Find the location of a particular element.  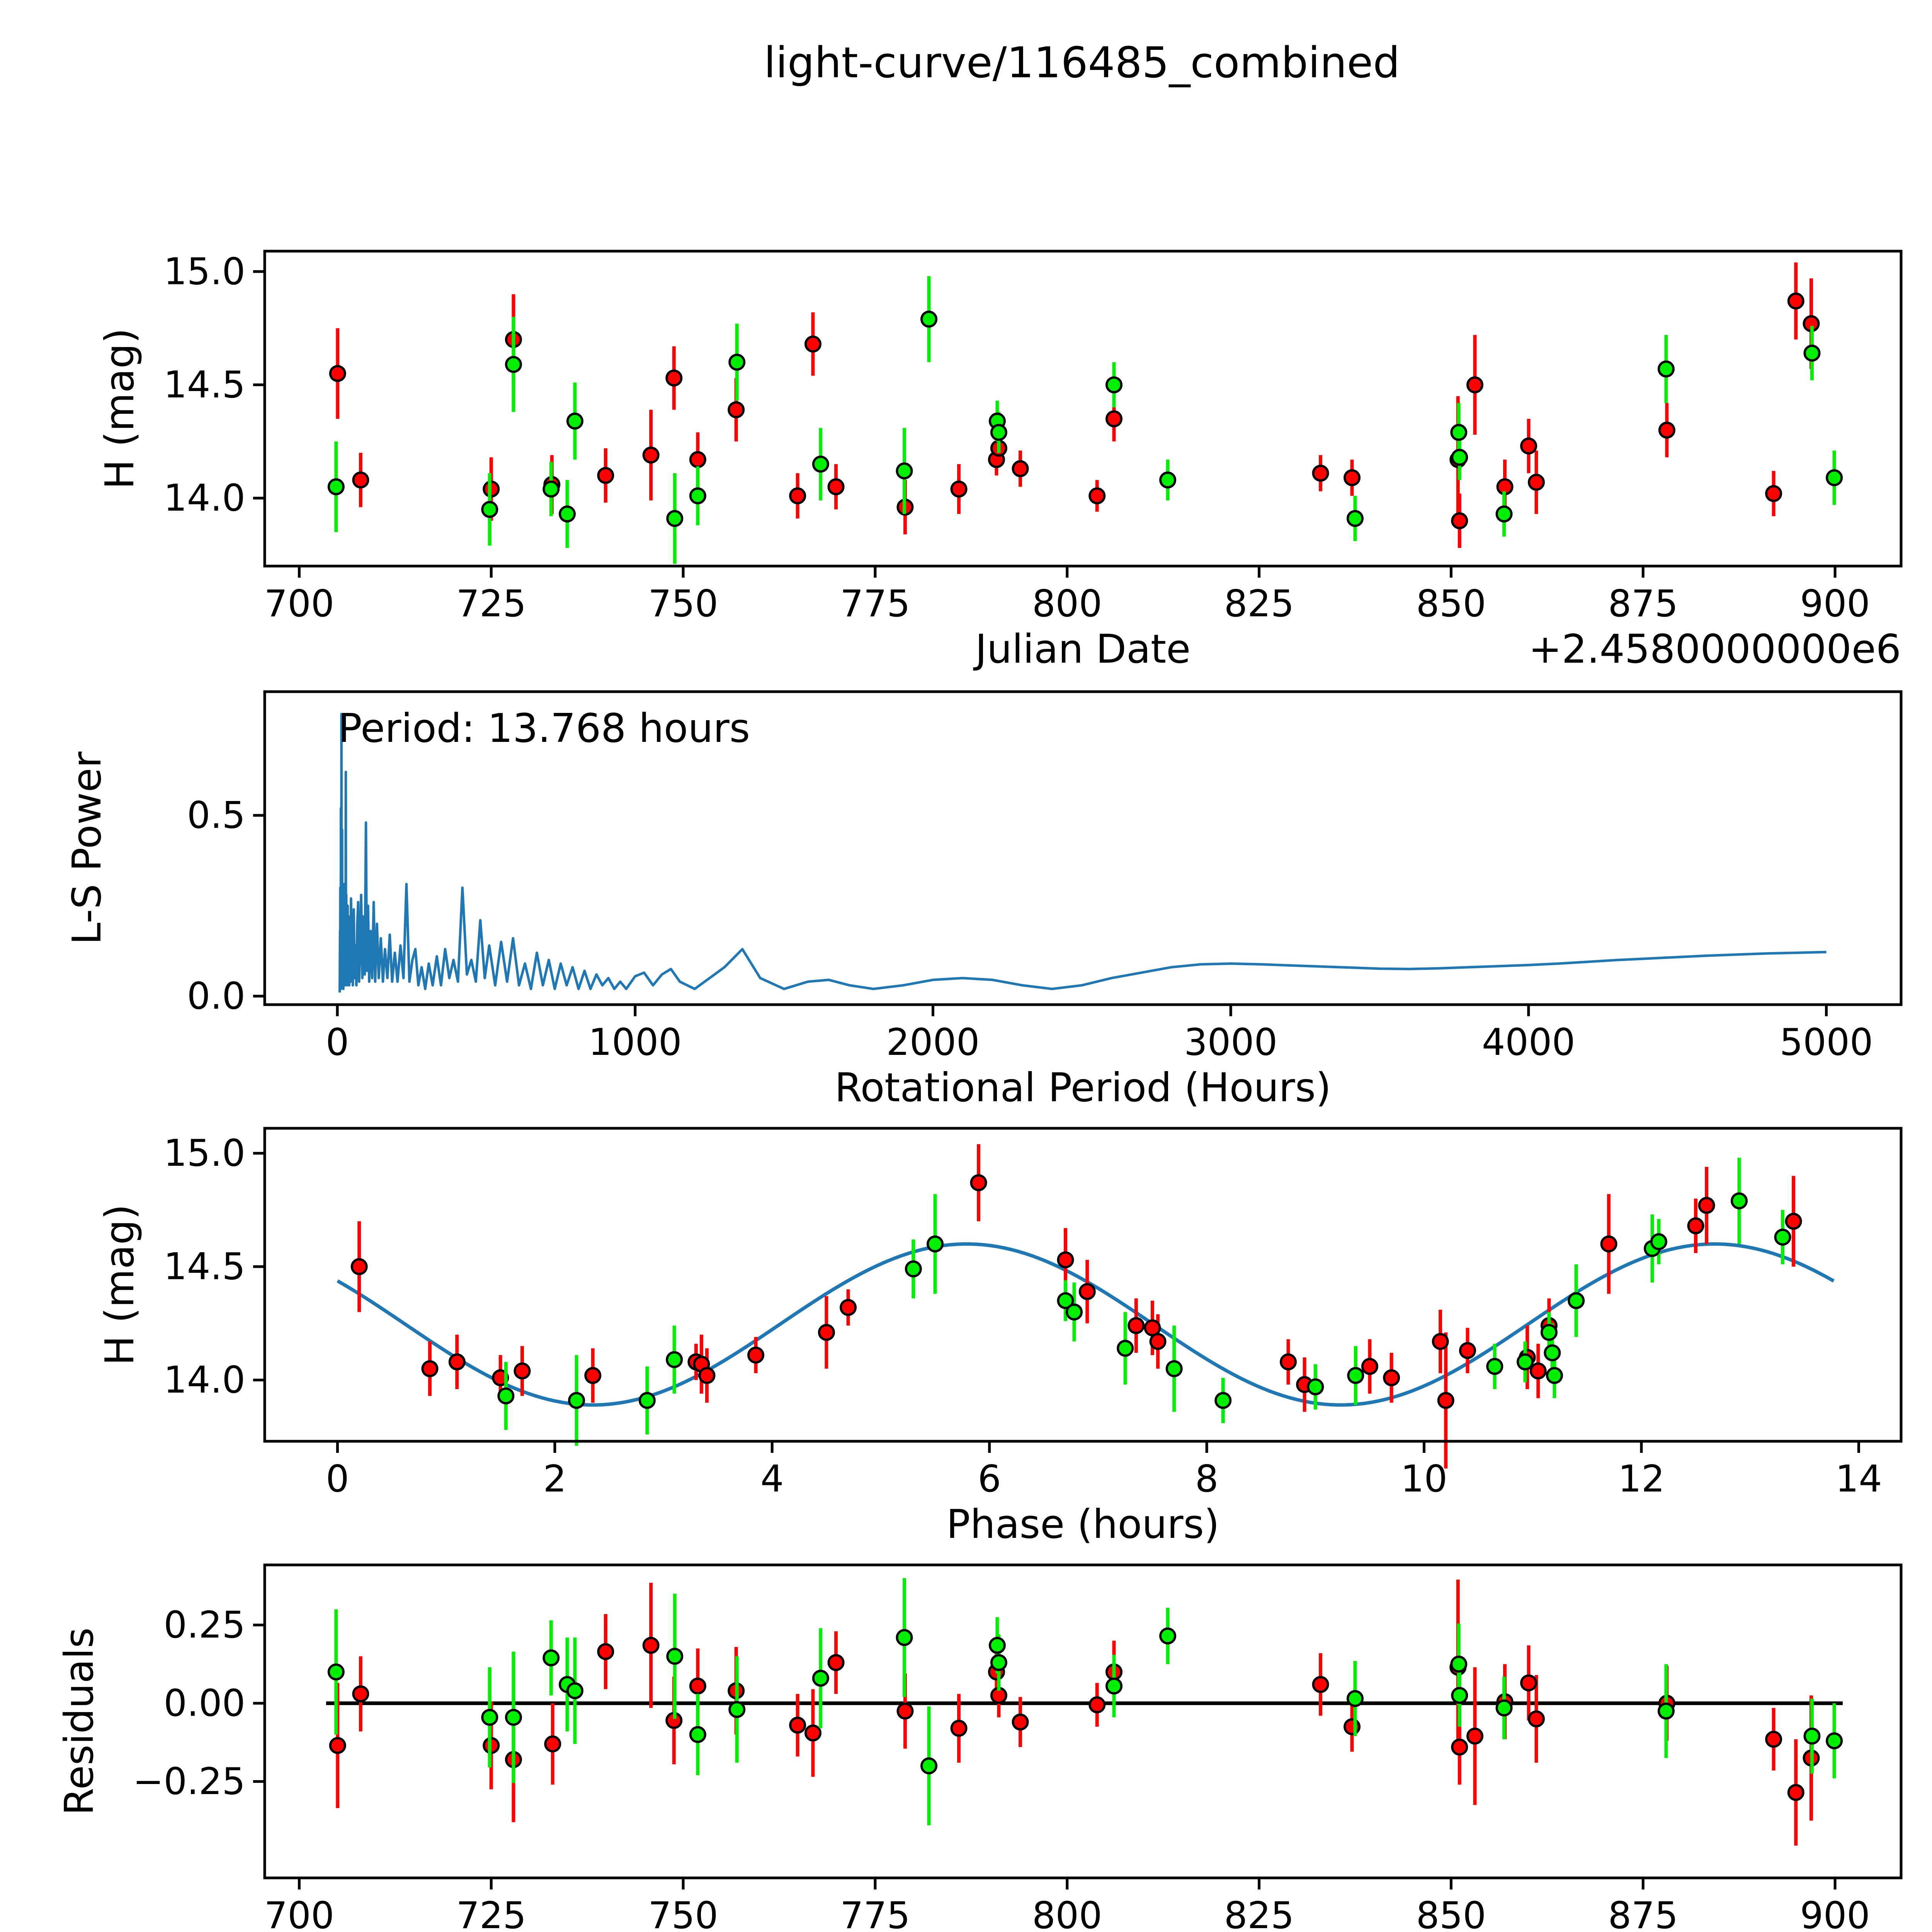

y-axis-label: Residuals is located at coordinates (79, 1722).